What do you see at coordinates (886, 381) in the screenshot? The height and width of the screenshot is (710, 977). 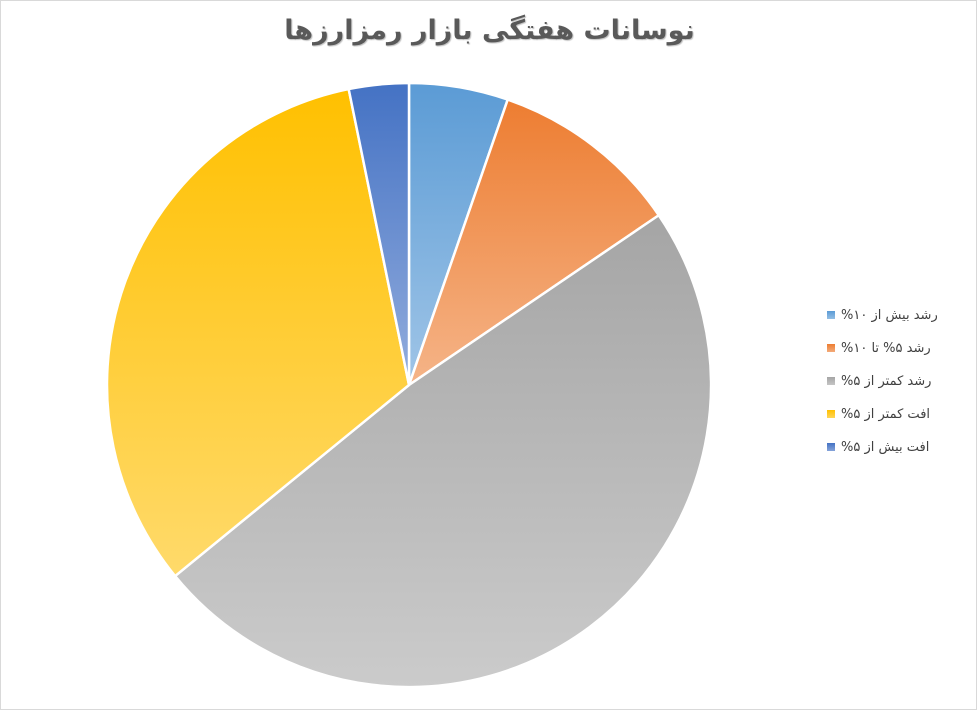 I see `legend-label-3: رشد کمتر از ۵%` at bounding box center [886, 381].